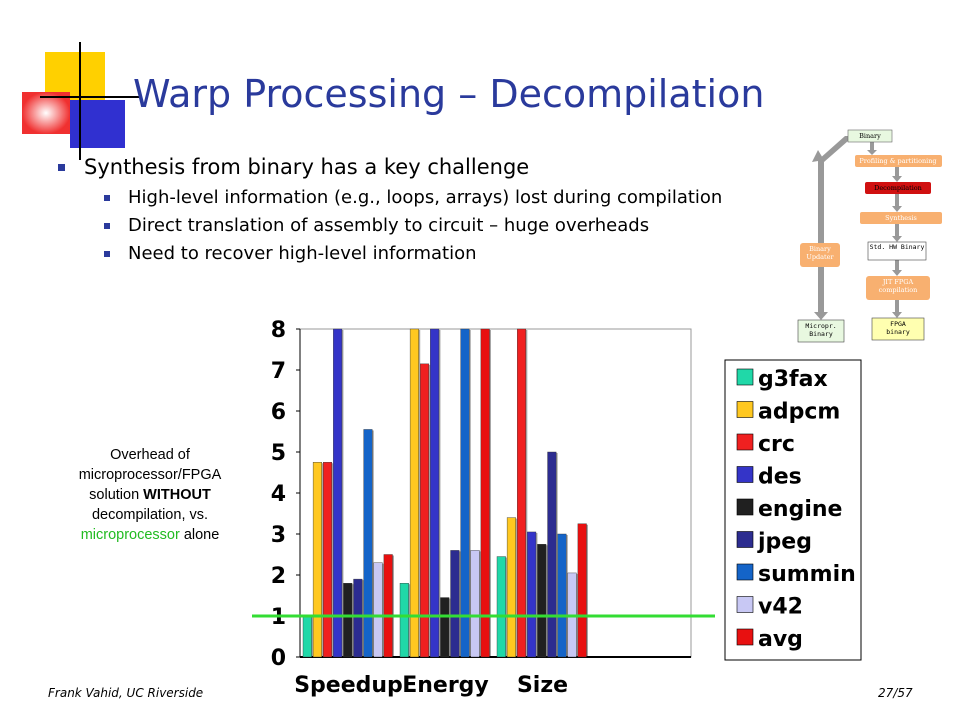 Image resolution: width=960 pixels, height=720 pixels. Describe the element at coordinates (542, 685) in the screenshot. I see `x-tick-label: Size` at that location.